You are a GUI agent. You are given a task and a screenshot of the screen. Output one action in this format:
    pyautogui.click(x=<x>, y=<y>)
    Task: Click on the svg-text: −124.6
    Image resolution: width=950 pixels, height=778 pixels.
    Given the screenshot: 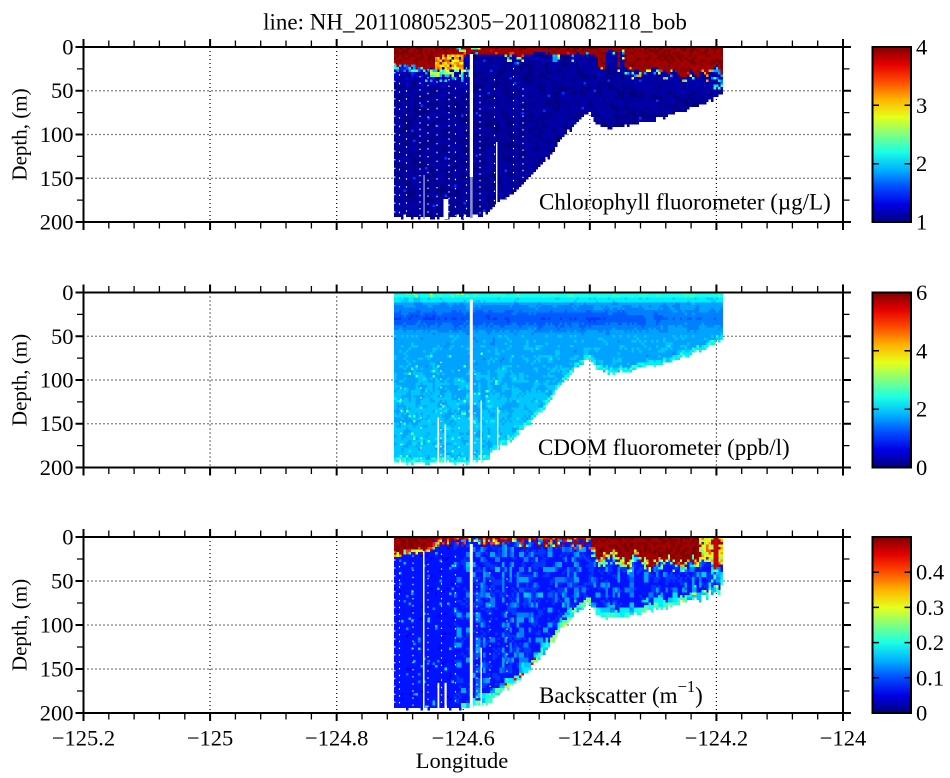 What is the action you would take?
    pyautogui.click(x=463, y=738)
    